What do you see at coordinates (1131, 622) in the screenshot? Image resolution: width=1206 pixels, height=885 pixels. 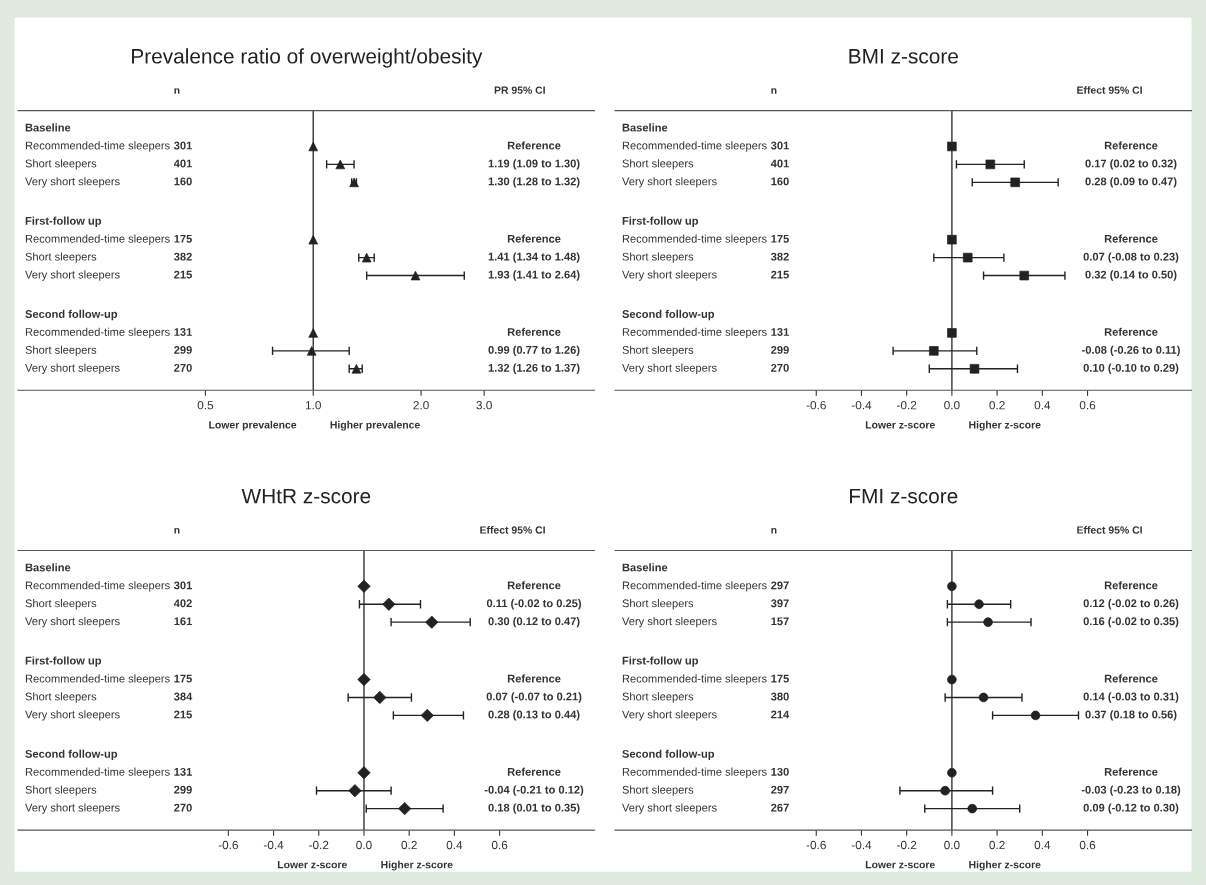 I see `text: 0.16 (-0.02 to 0.35)` at bounding box center [1131, 622].